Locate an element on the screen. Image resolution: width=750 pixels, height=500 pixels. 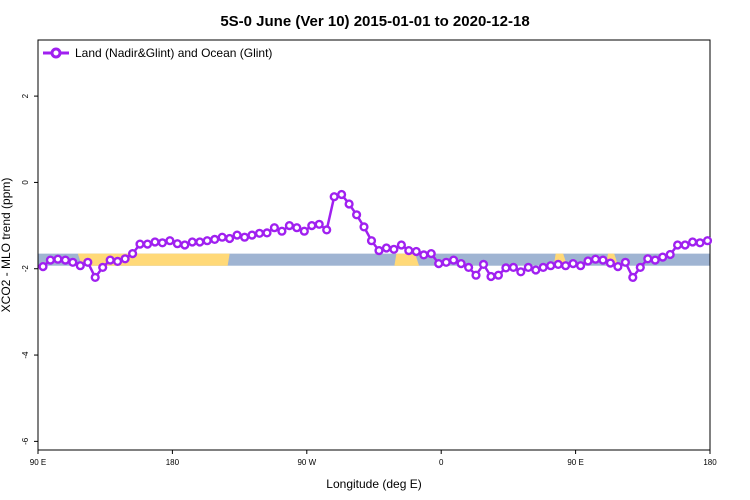
x-tick-label: 90 W is located at coordinates (306, 462).